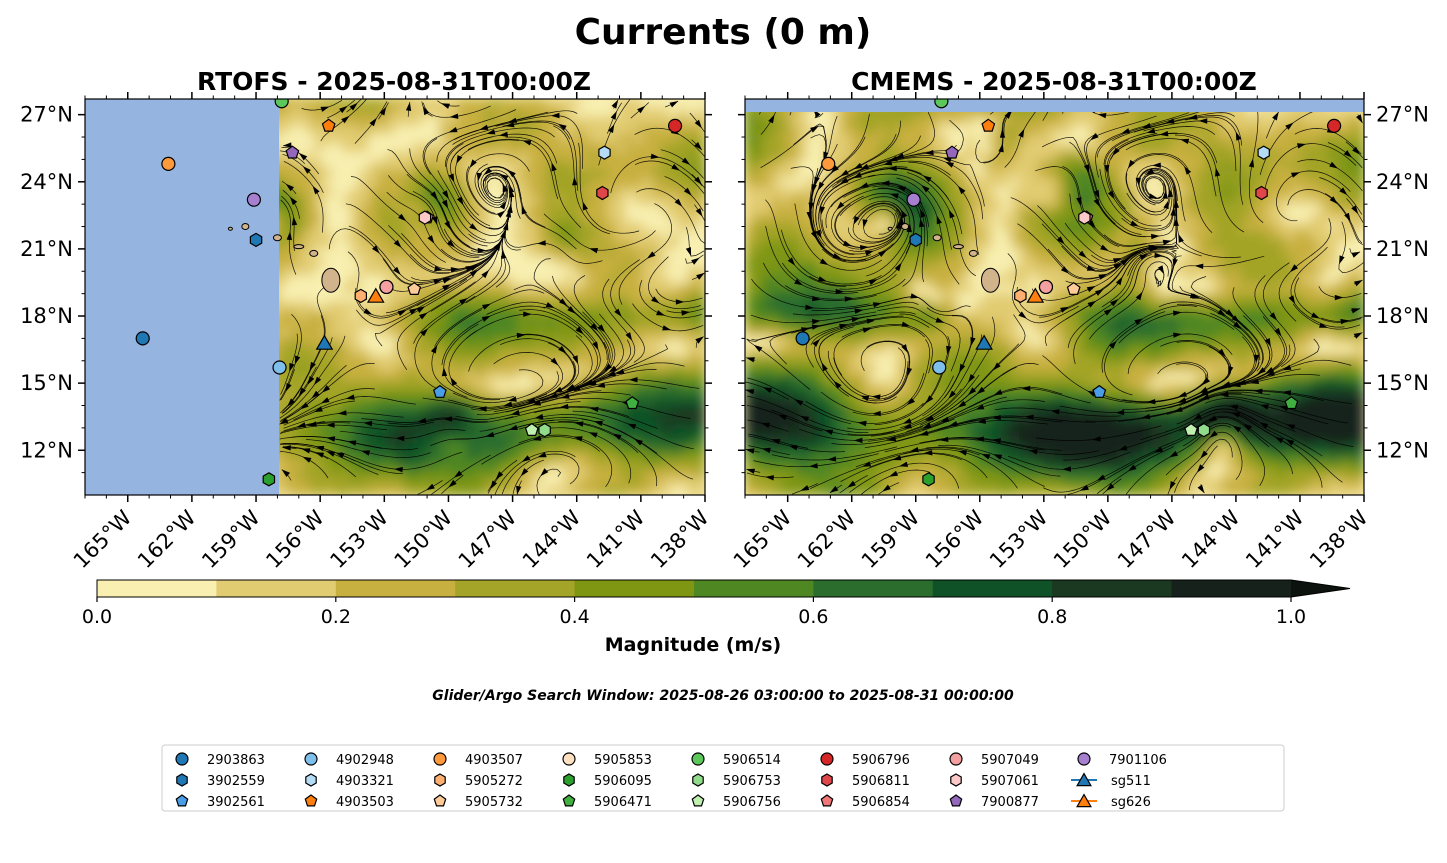 The width and height of the screenshot is (1447, 863). I want to click on float-5907061-rtofs, so click(425, 217).